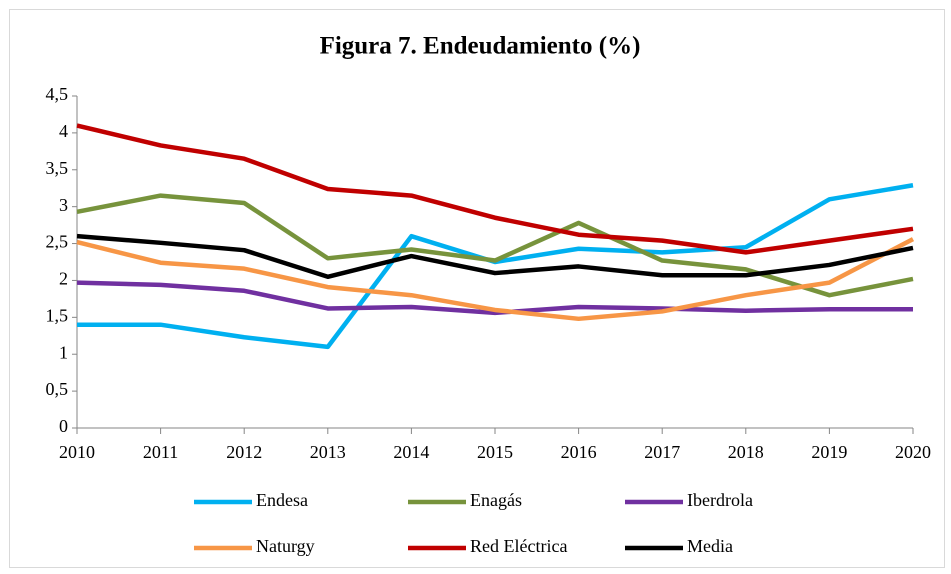 This screenshot has width=951, height=574. What do you see at coordinates (496, 500) in the screenshot?
I see `legend-label: Enagás` at bounding box center [496, 500].